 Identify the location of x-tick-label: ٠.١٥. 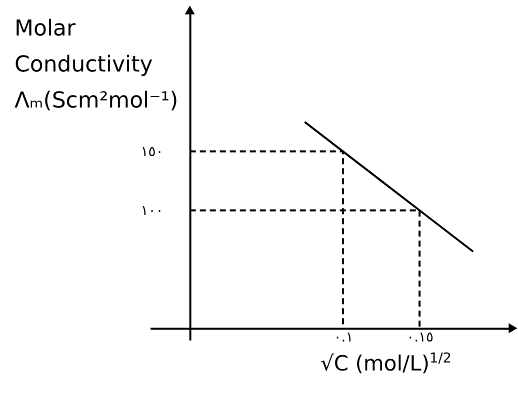
(420, 338).